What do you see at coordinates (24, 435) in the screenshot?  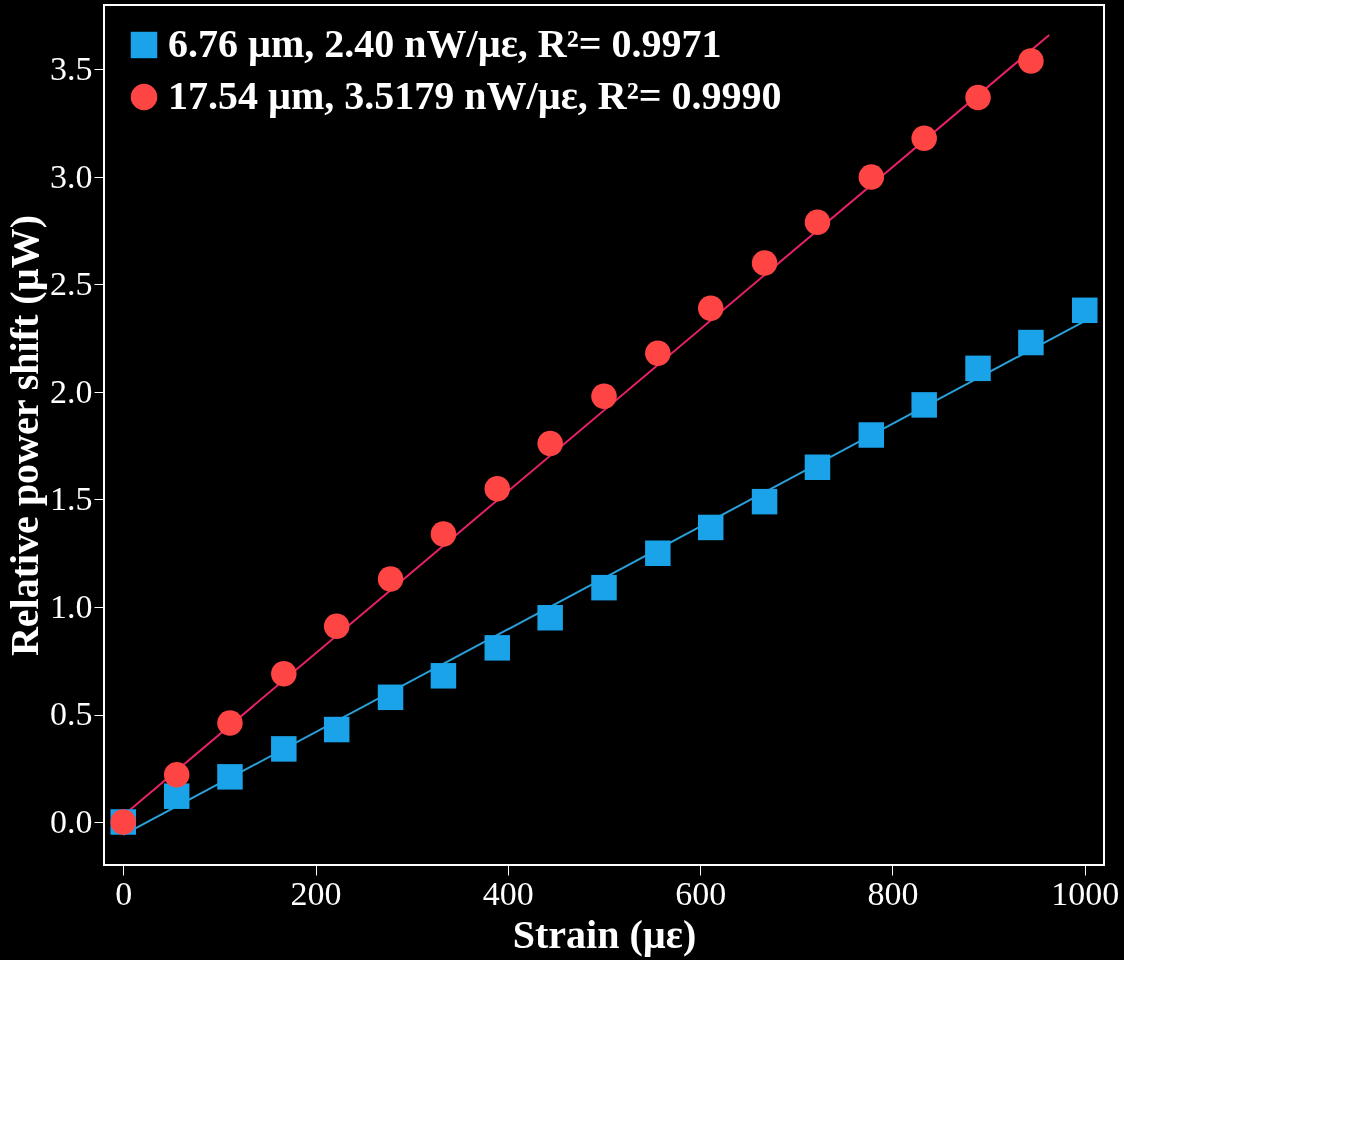 I see `y-axis-title: Relative power shift (µW)` at bounding box center [24, 435].